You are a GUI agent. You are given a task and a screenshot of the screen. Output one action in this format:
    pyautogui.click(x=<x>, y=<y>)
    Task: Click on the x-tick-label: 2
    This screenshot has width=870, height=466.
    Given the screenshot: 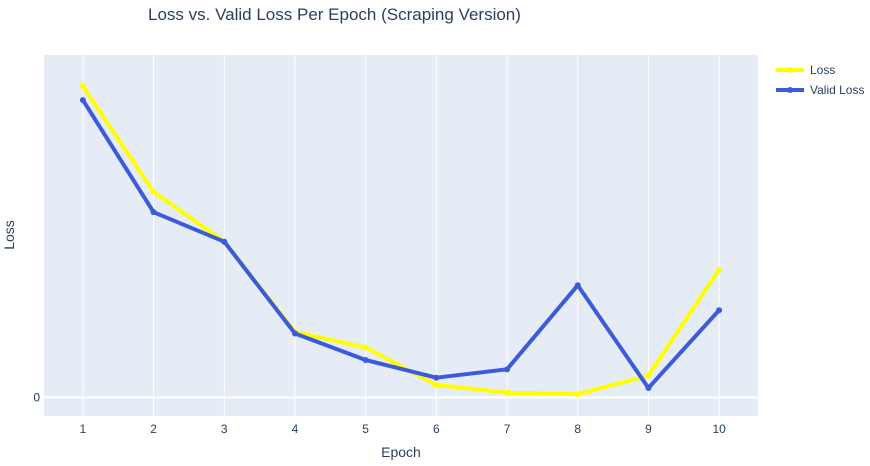 What is the action you would take?
    pyautogui.click(x=153, y=429)
    